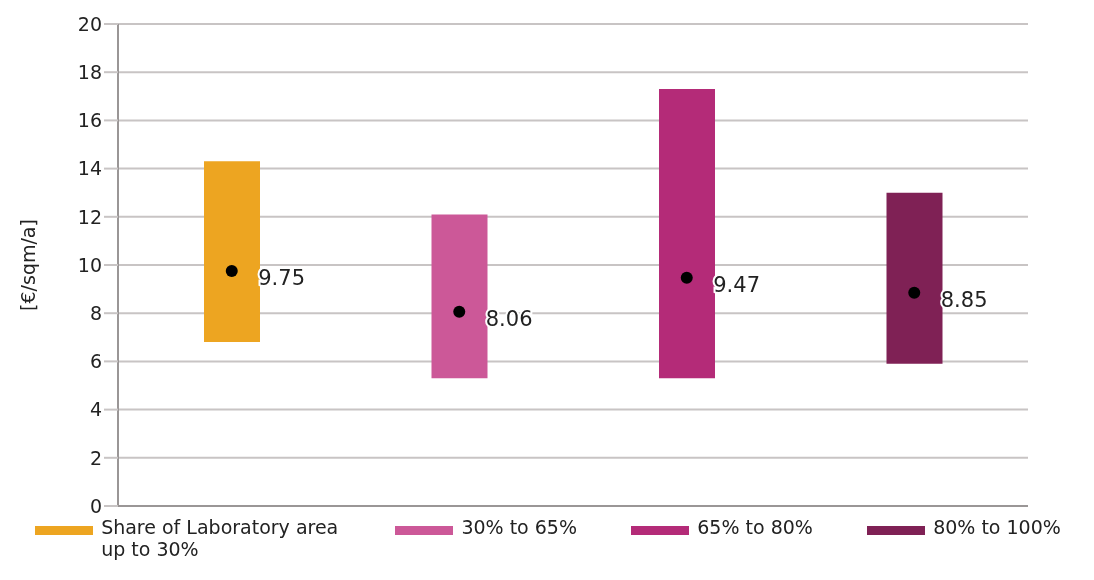 The image size is (1094, 580). What do you see at coordinates (220, 538) in the screenshot?
I see `legend-label: Share of Laboratory area up to 30%` at bounding box center [220, 538].